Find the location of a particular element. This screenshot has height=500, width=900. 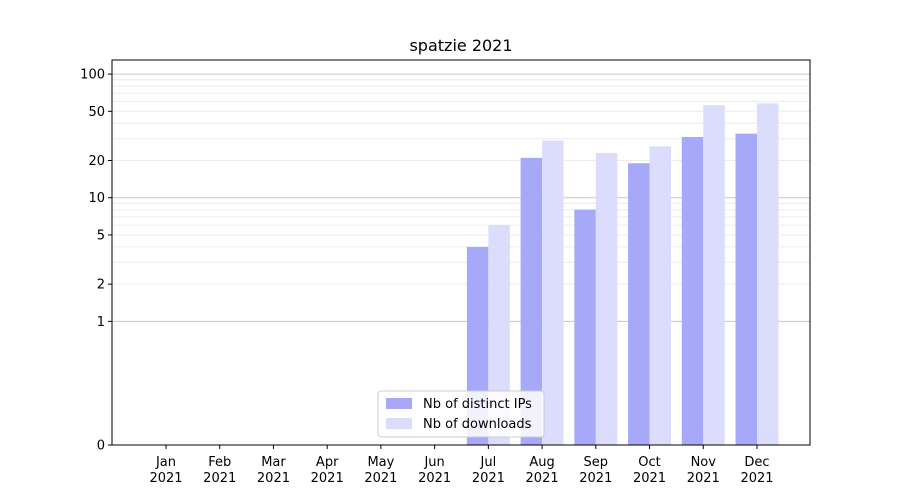

legend-label: Nb of distinct IPs is located at coordinates (477, 404).